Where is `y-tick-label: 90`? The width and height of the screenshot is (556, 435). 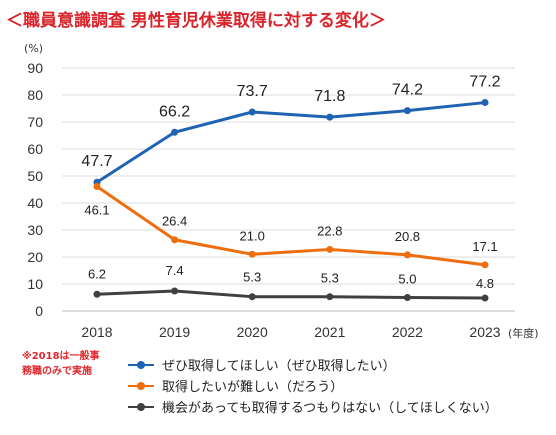
y-tick-label: 90 is located at coordinates (35, 68).